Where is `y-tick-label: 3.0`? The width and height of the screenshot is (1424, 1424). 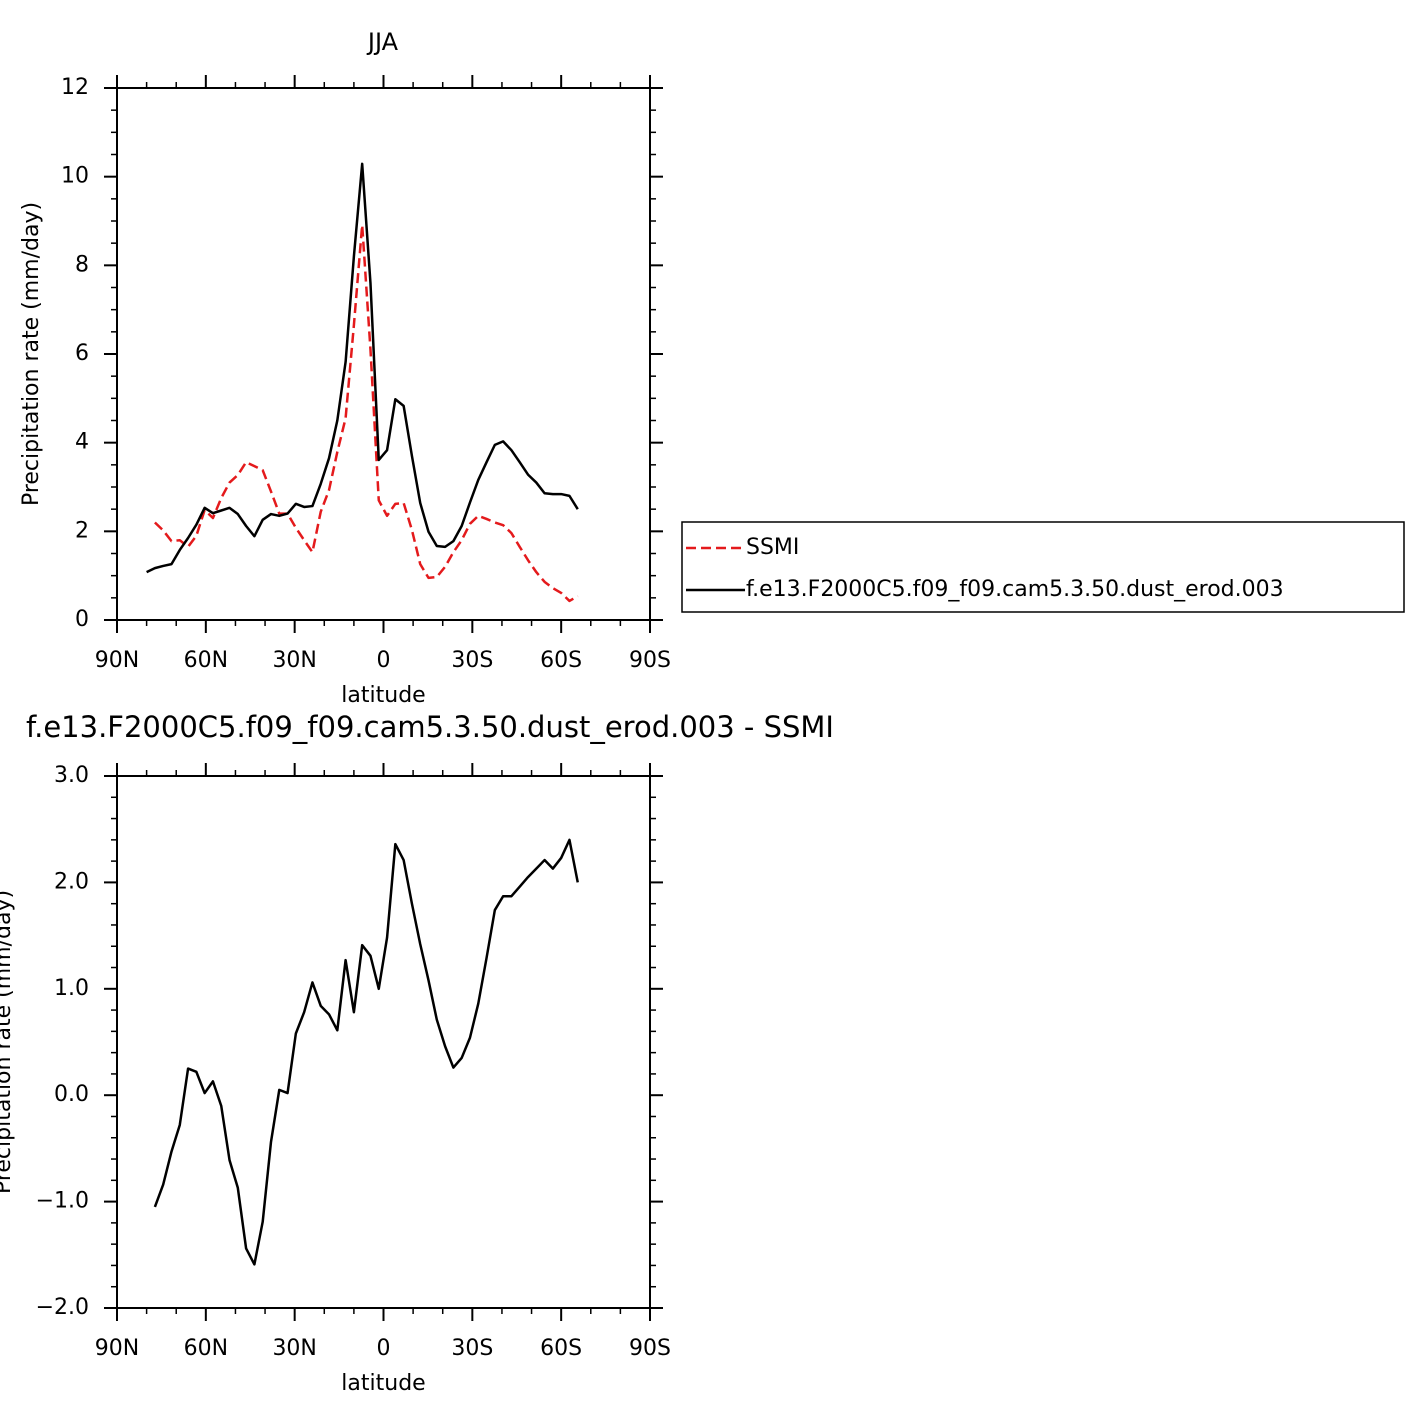
y-tick-label: 3.0 is located at coordinates (71, 775).